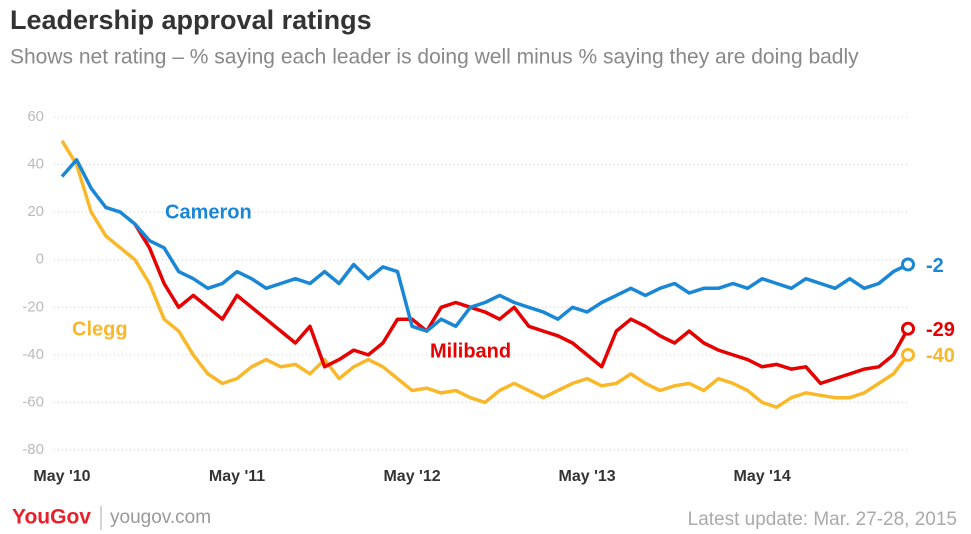 The width and height of the screenshot is (971, 534). Describe the element at coordinates (51, 517) in the screenshot. I see `brand-logo: YouGov` at that location.